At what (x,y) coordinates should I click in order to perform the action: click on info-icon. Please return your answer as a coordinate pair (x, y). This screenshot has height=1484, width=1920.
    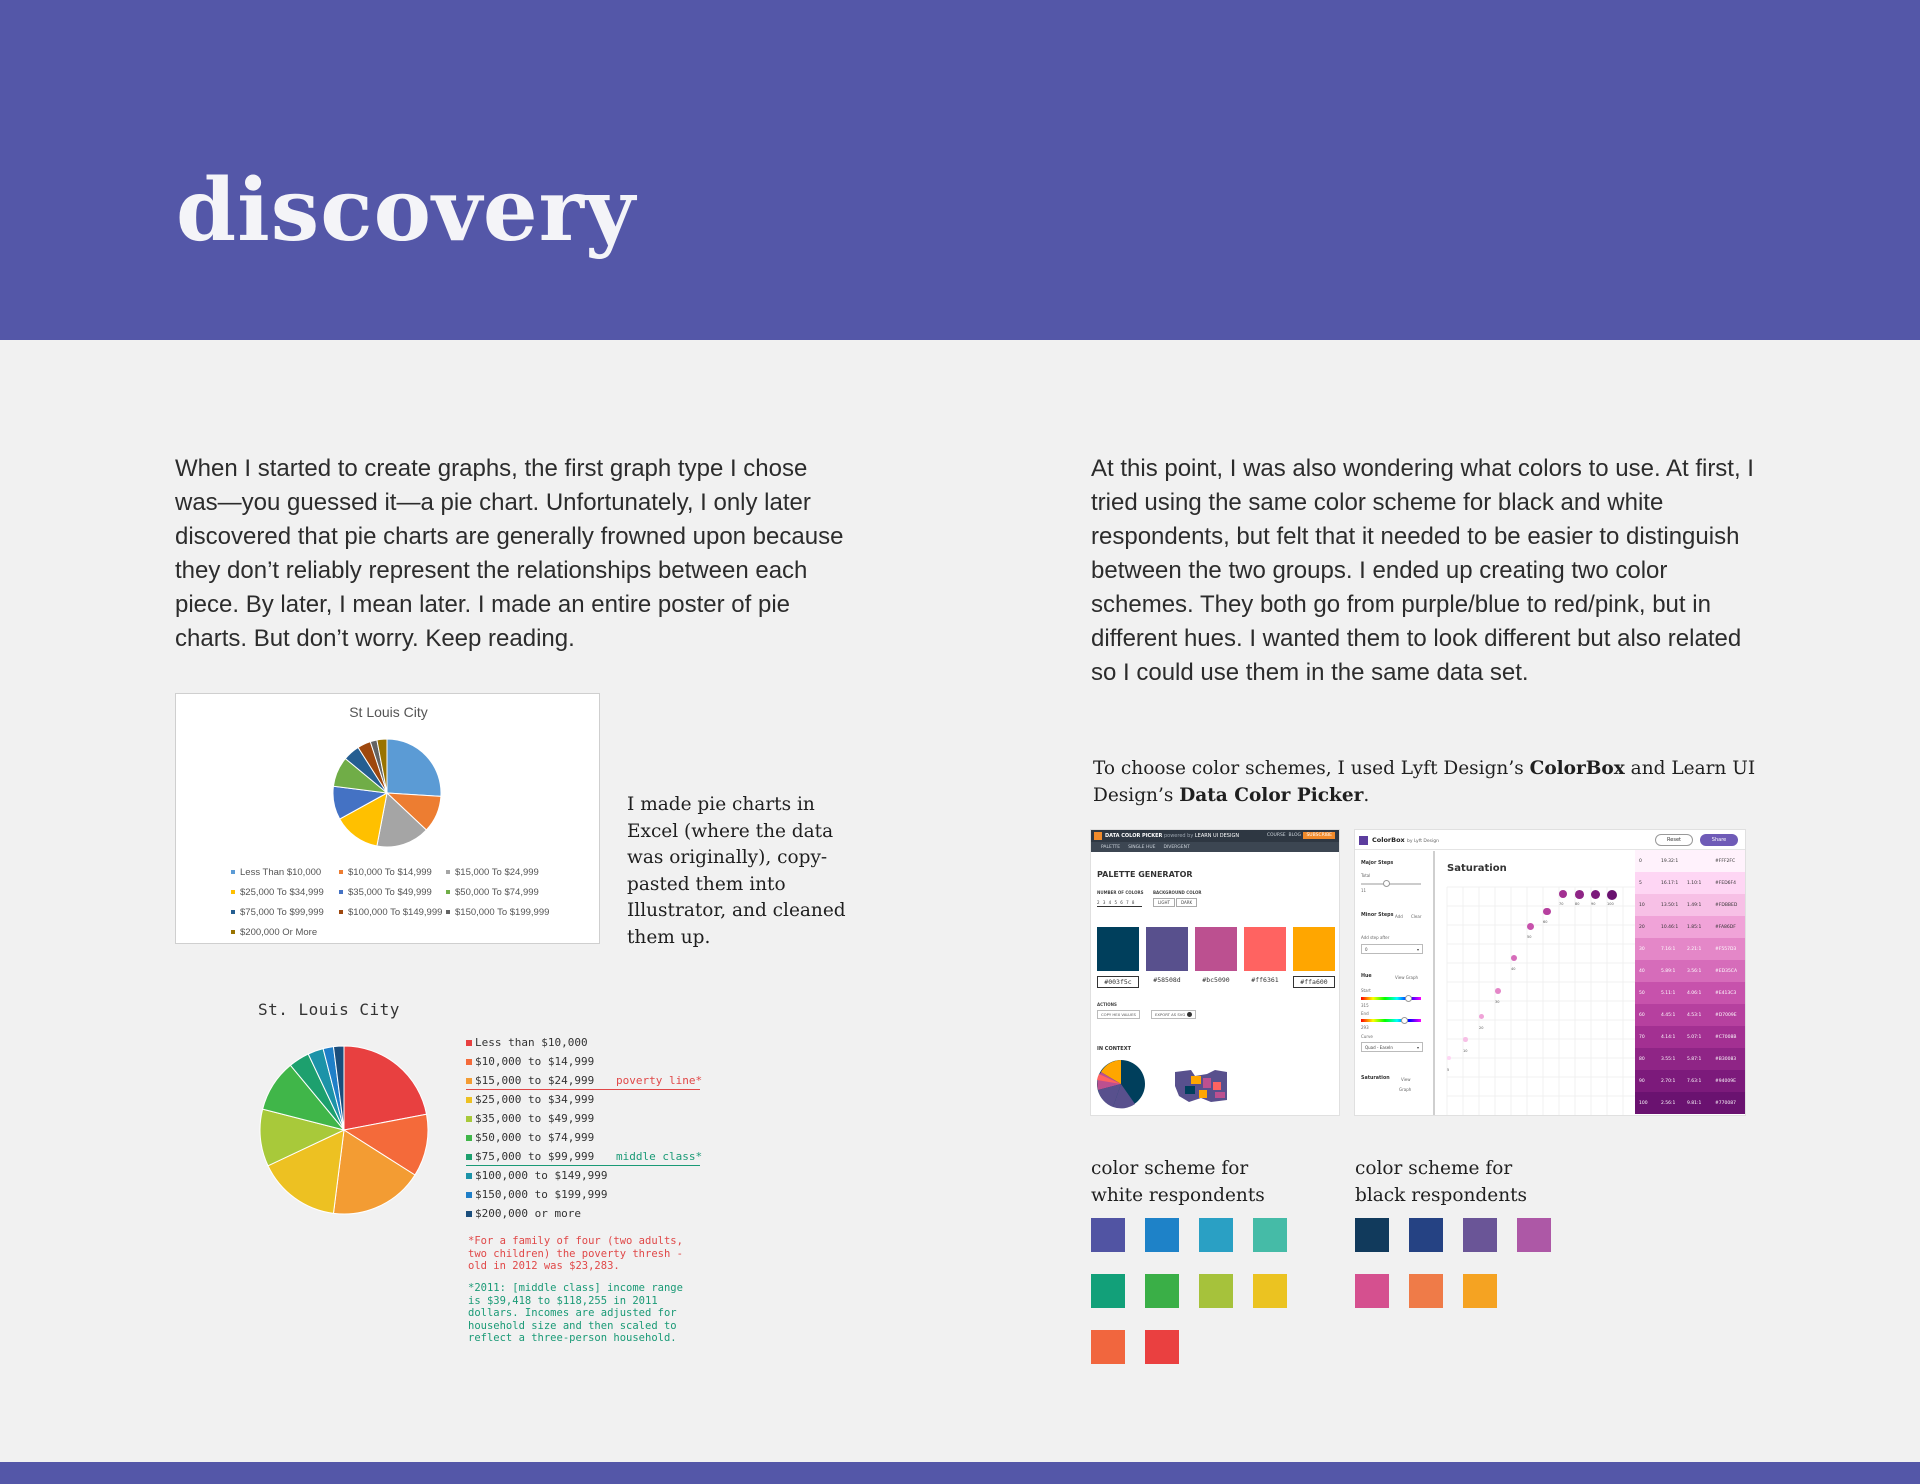
    Looking at the image, I should click on (1189, 1014).